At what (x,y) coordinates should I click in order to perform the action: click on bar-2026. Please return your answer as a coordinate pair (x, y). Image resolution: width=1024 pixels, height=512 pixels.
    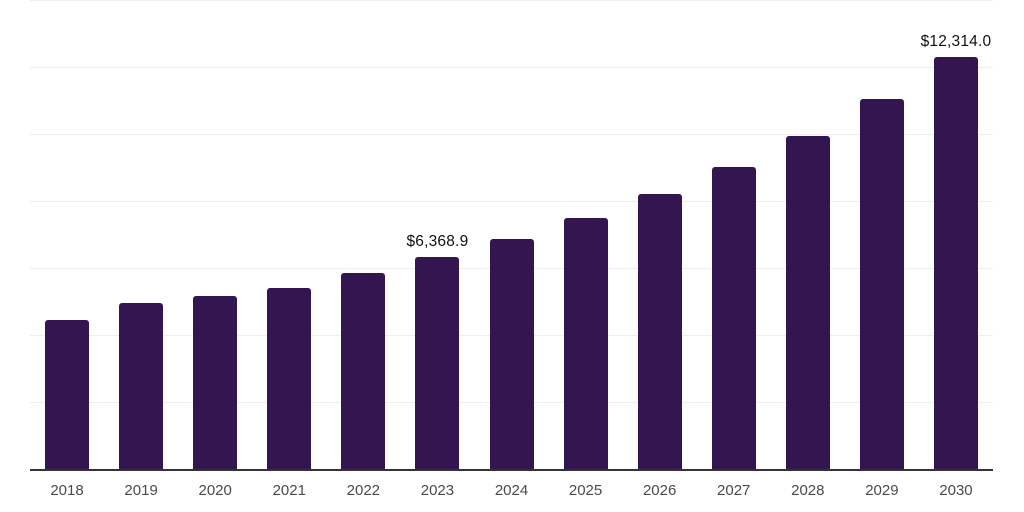
    Looking at the image, I should click on (659, 331).